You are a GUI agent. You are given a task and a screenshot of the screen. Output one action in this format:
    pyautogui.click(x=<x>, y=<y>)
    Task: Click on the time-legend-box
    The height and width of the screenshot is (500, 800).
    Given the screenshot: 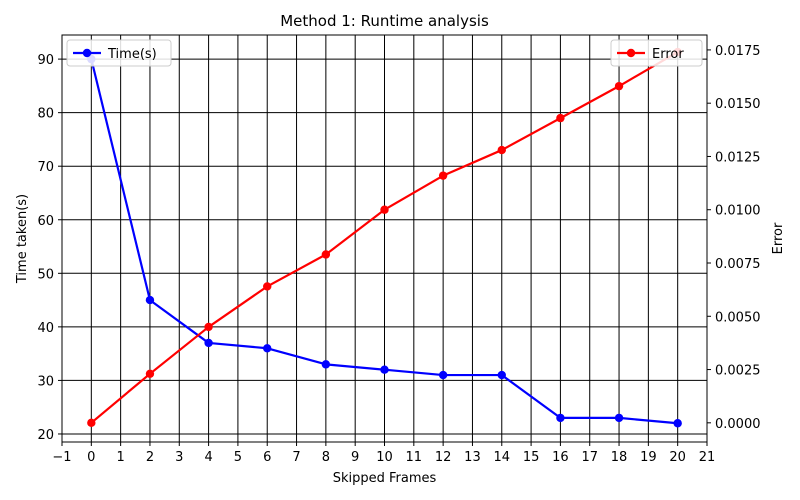 What is the action you would take?
    pyautogui.click(x=119, y=53)
    